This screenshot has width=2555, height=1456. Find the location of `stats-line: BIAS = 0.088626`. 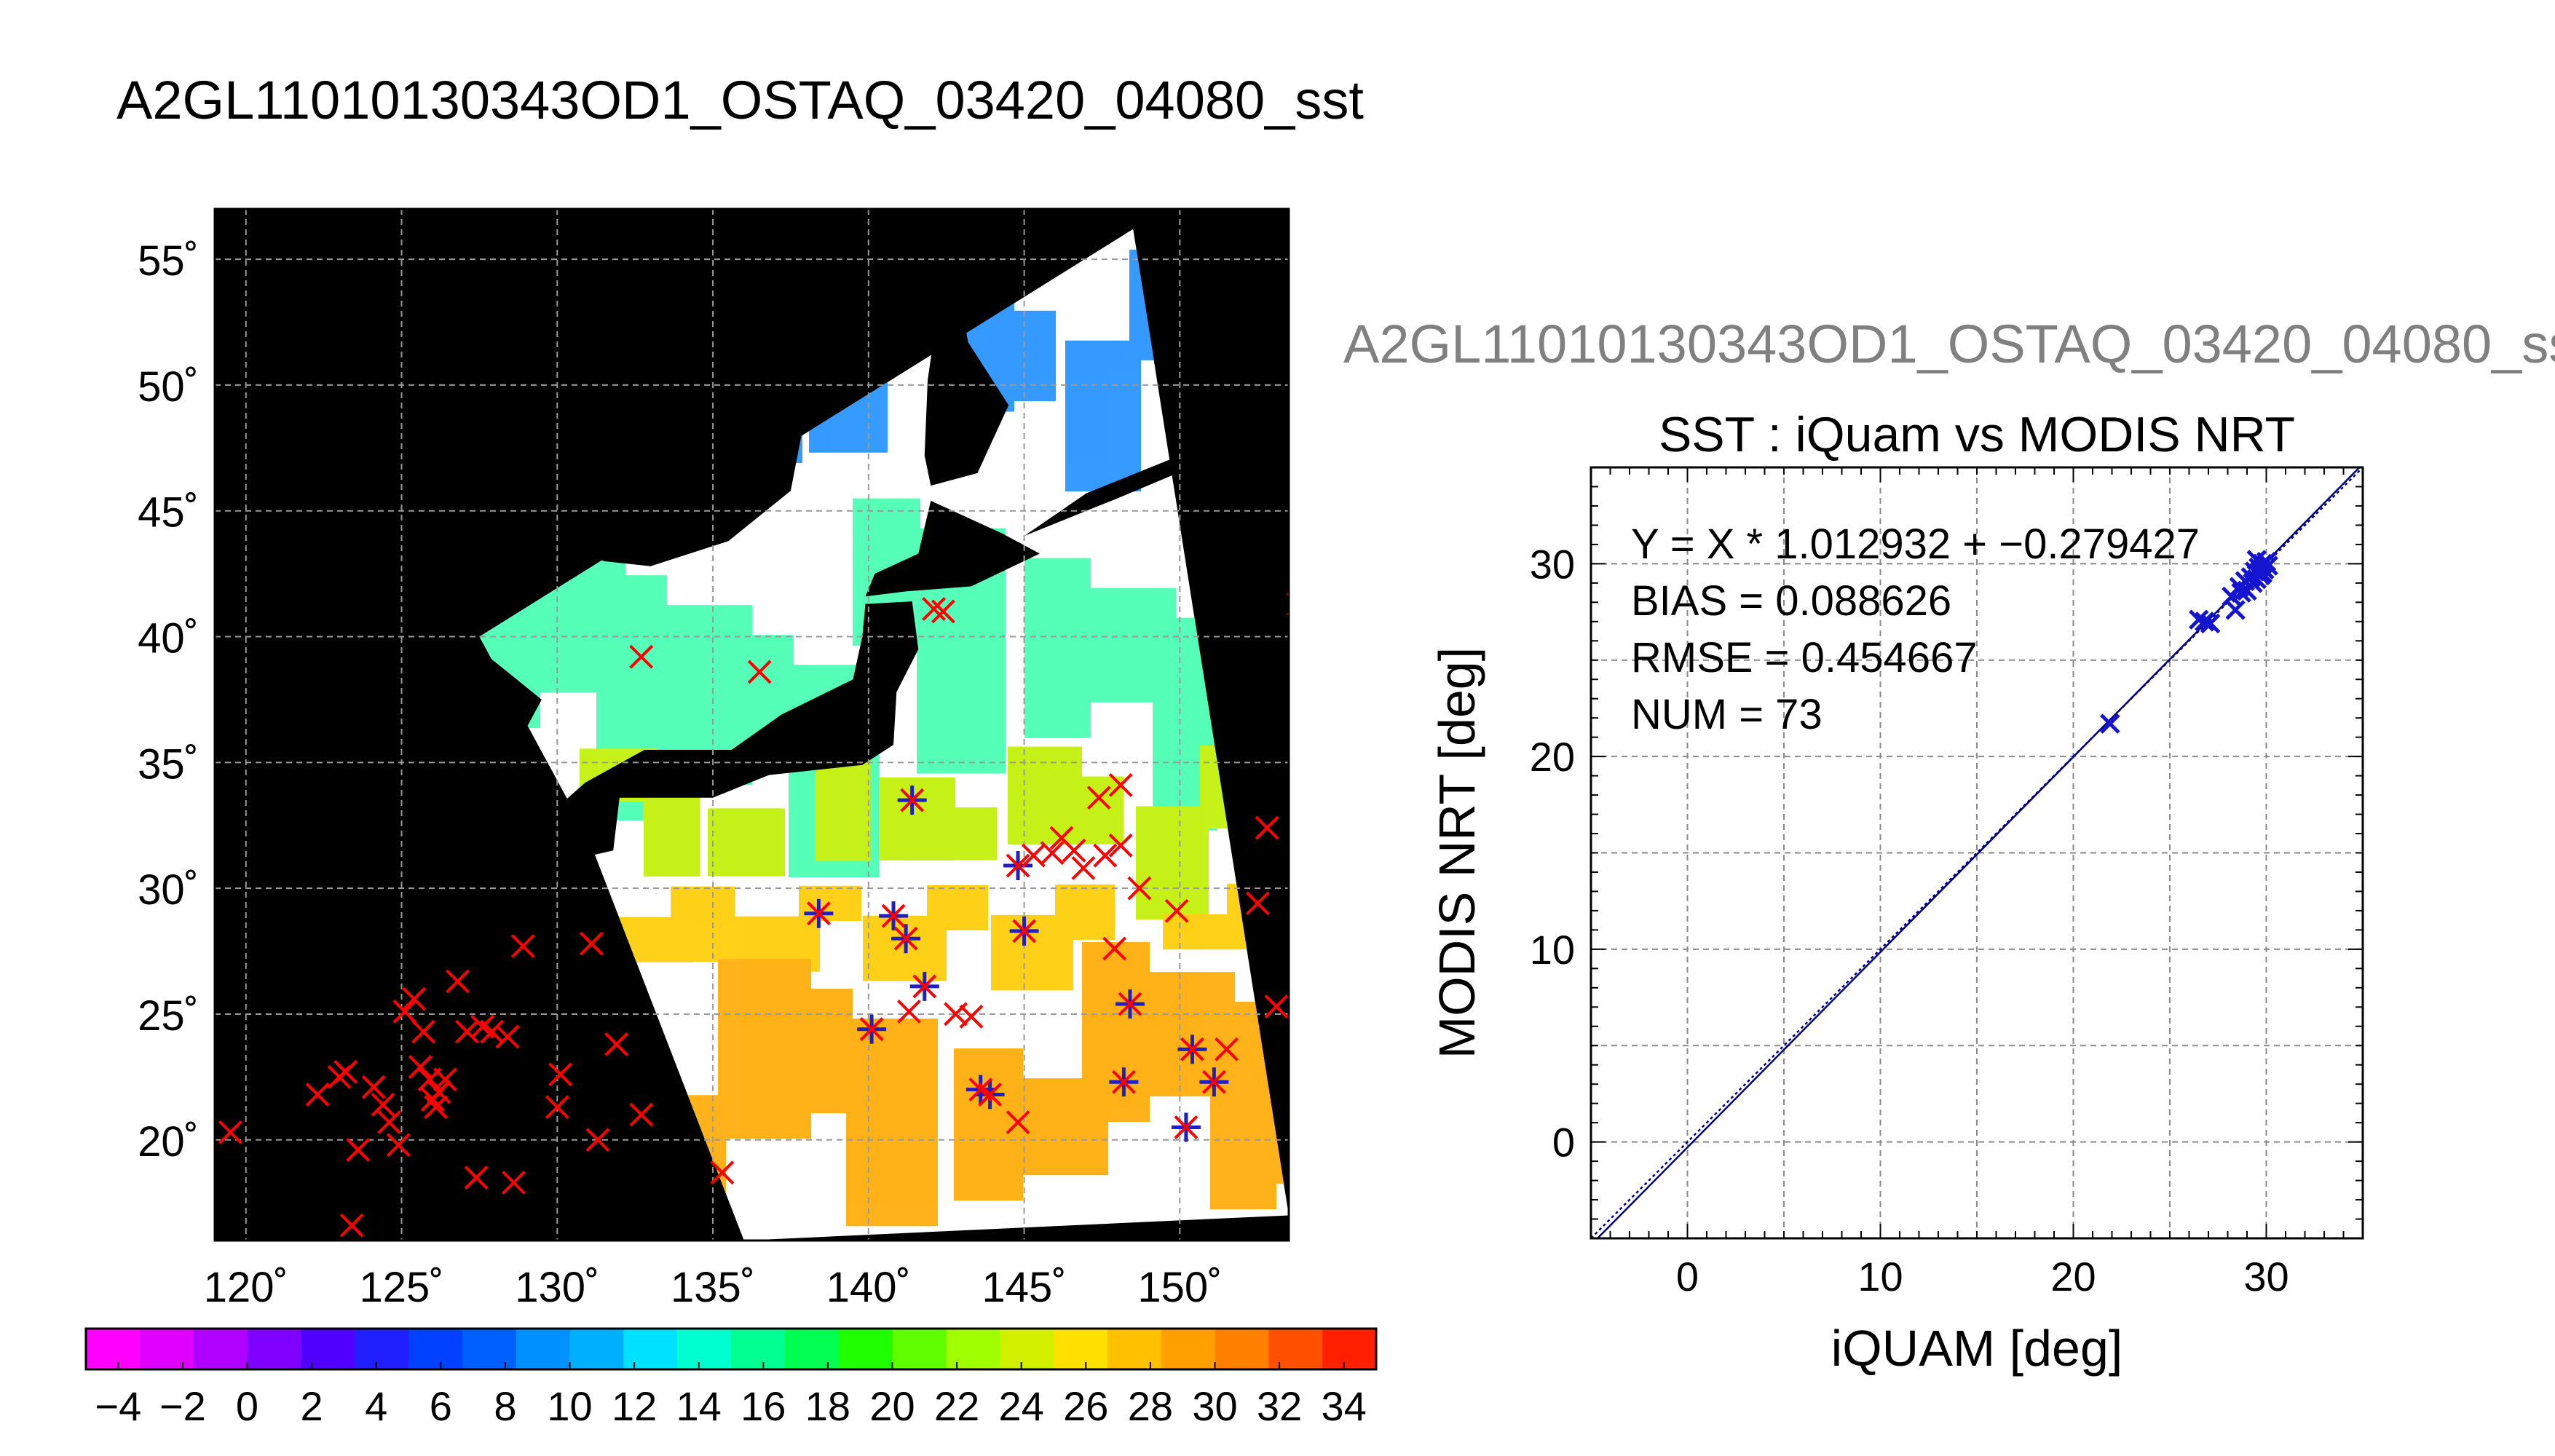

stats-line: BIAS = 0.088626 is located at coordinates (1791, 601).